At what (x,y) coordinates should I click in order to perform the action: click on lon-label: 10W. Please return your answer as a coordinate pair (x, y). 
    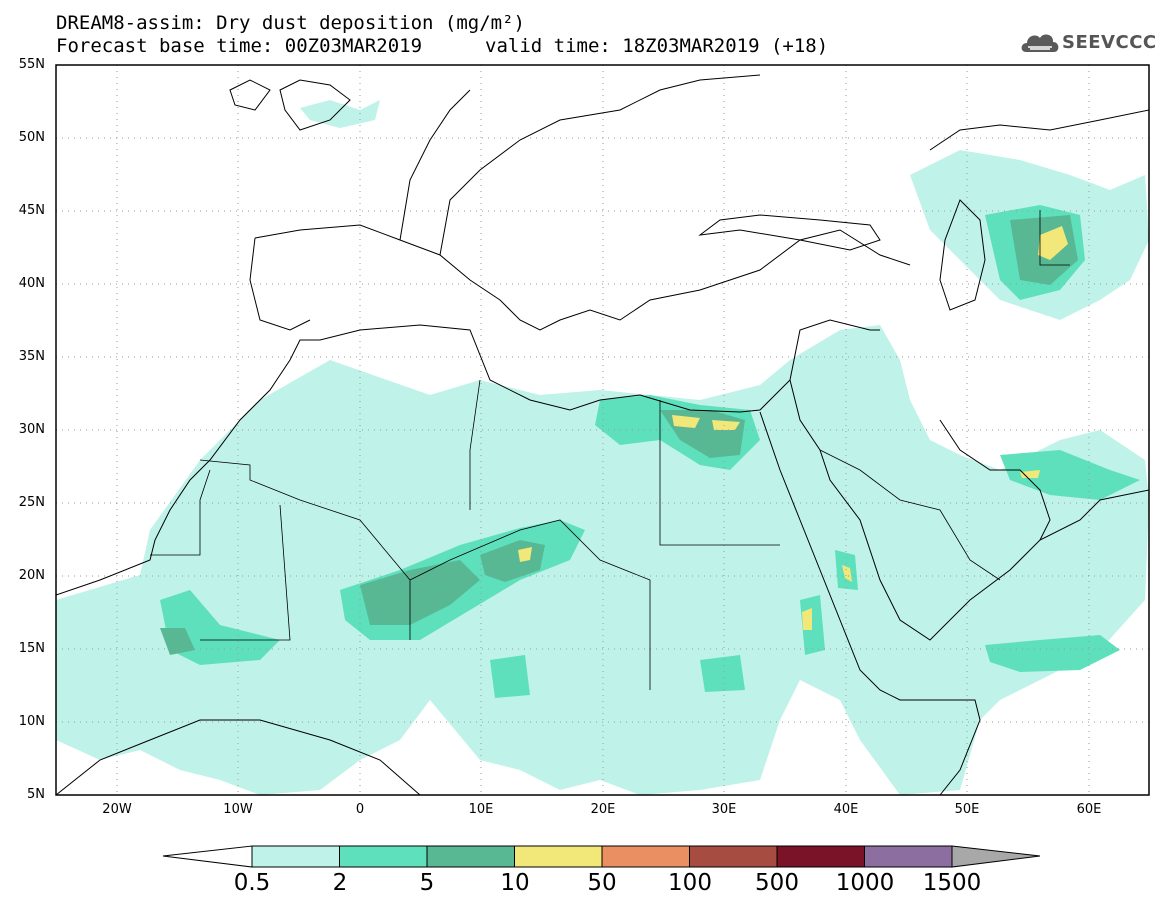
    Looking at the image, I should click on (238, 809).